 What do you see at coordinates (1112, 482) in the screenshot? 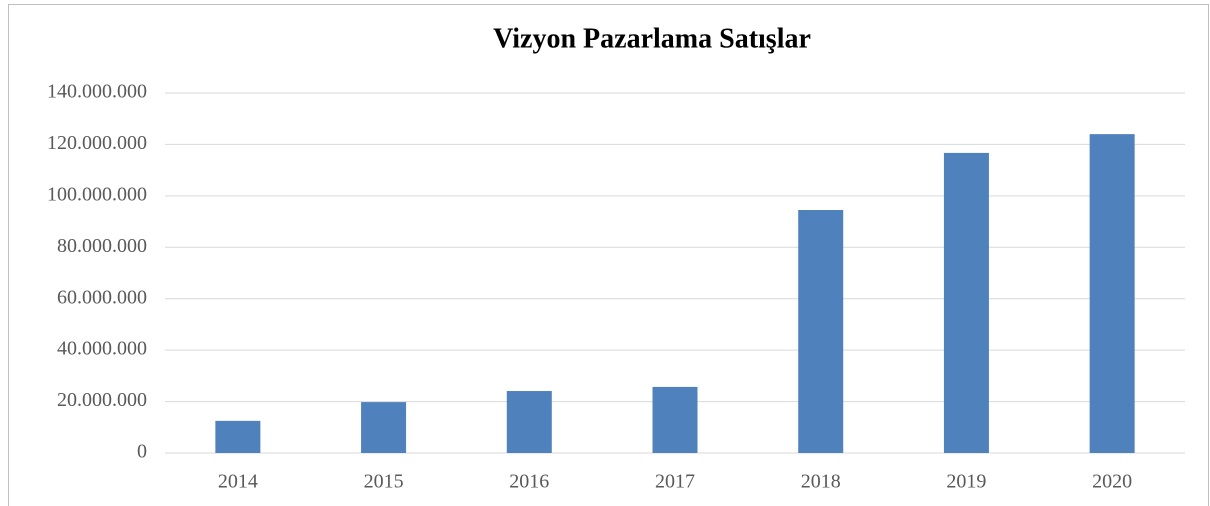
I see `x-tick-label: 2020` at bounding box center [1112, 482].